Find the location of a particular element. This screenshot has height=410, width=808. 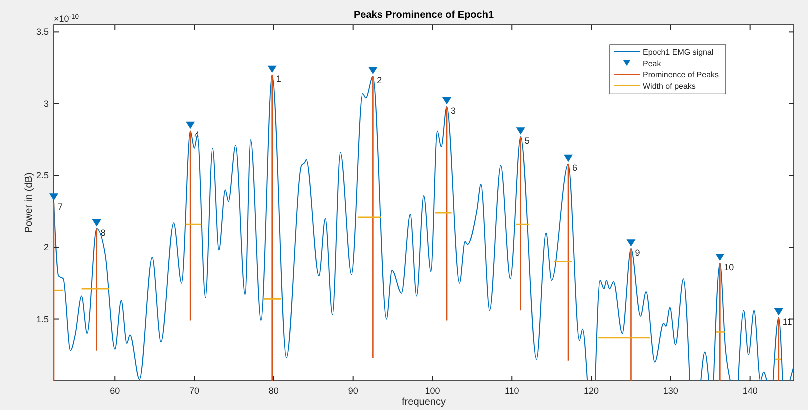

legend-label: Peak is located at coordinates (652, 63).